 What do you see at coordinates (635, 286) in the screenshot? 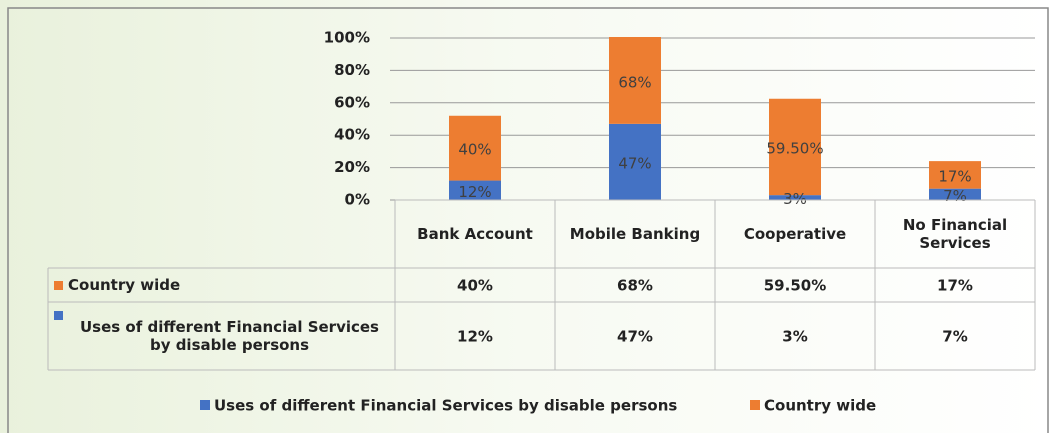
I see `table-value: 68%` at bounding box center [635, 286].